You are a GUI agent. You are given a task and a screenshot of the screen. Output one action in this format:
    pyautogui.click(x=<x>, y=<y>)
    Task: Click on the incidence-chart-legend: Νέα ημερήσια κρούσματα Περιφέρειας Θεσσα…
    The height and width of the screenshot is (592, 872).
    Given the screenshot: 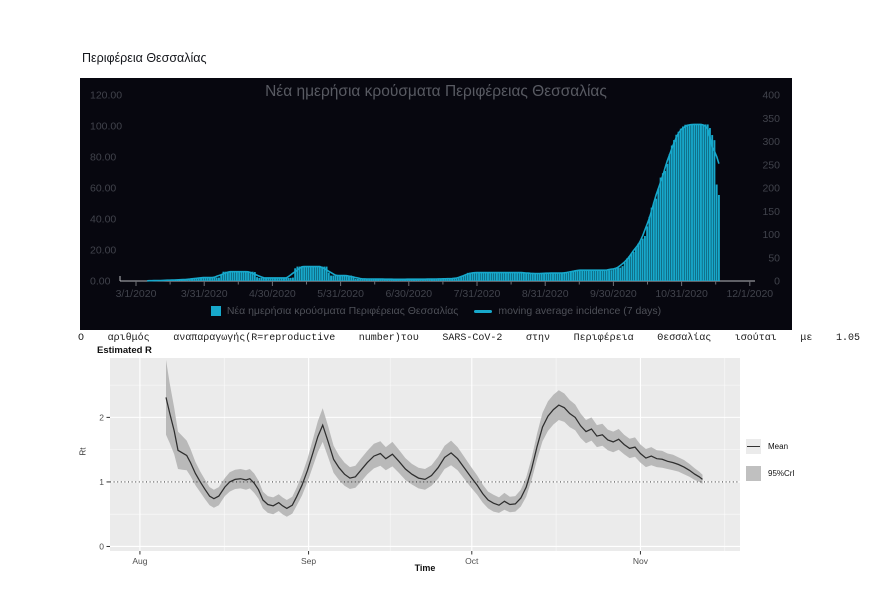 What is the action you would take?
    pyautogui.click(x=436, y=311)
    